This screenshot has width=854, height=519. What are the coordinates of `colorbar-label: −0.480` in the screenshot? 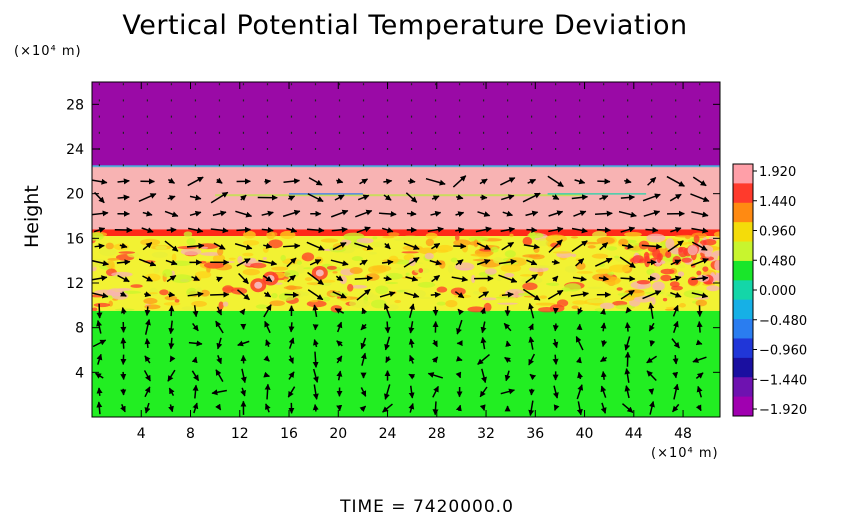 It's located at (783, 321).